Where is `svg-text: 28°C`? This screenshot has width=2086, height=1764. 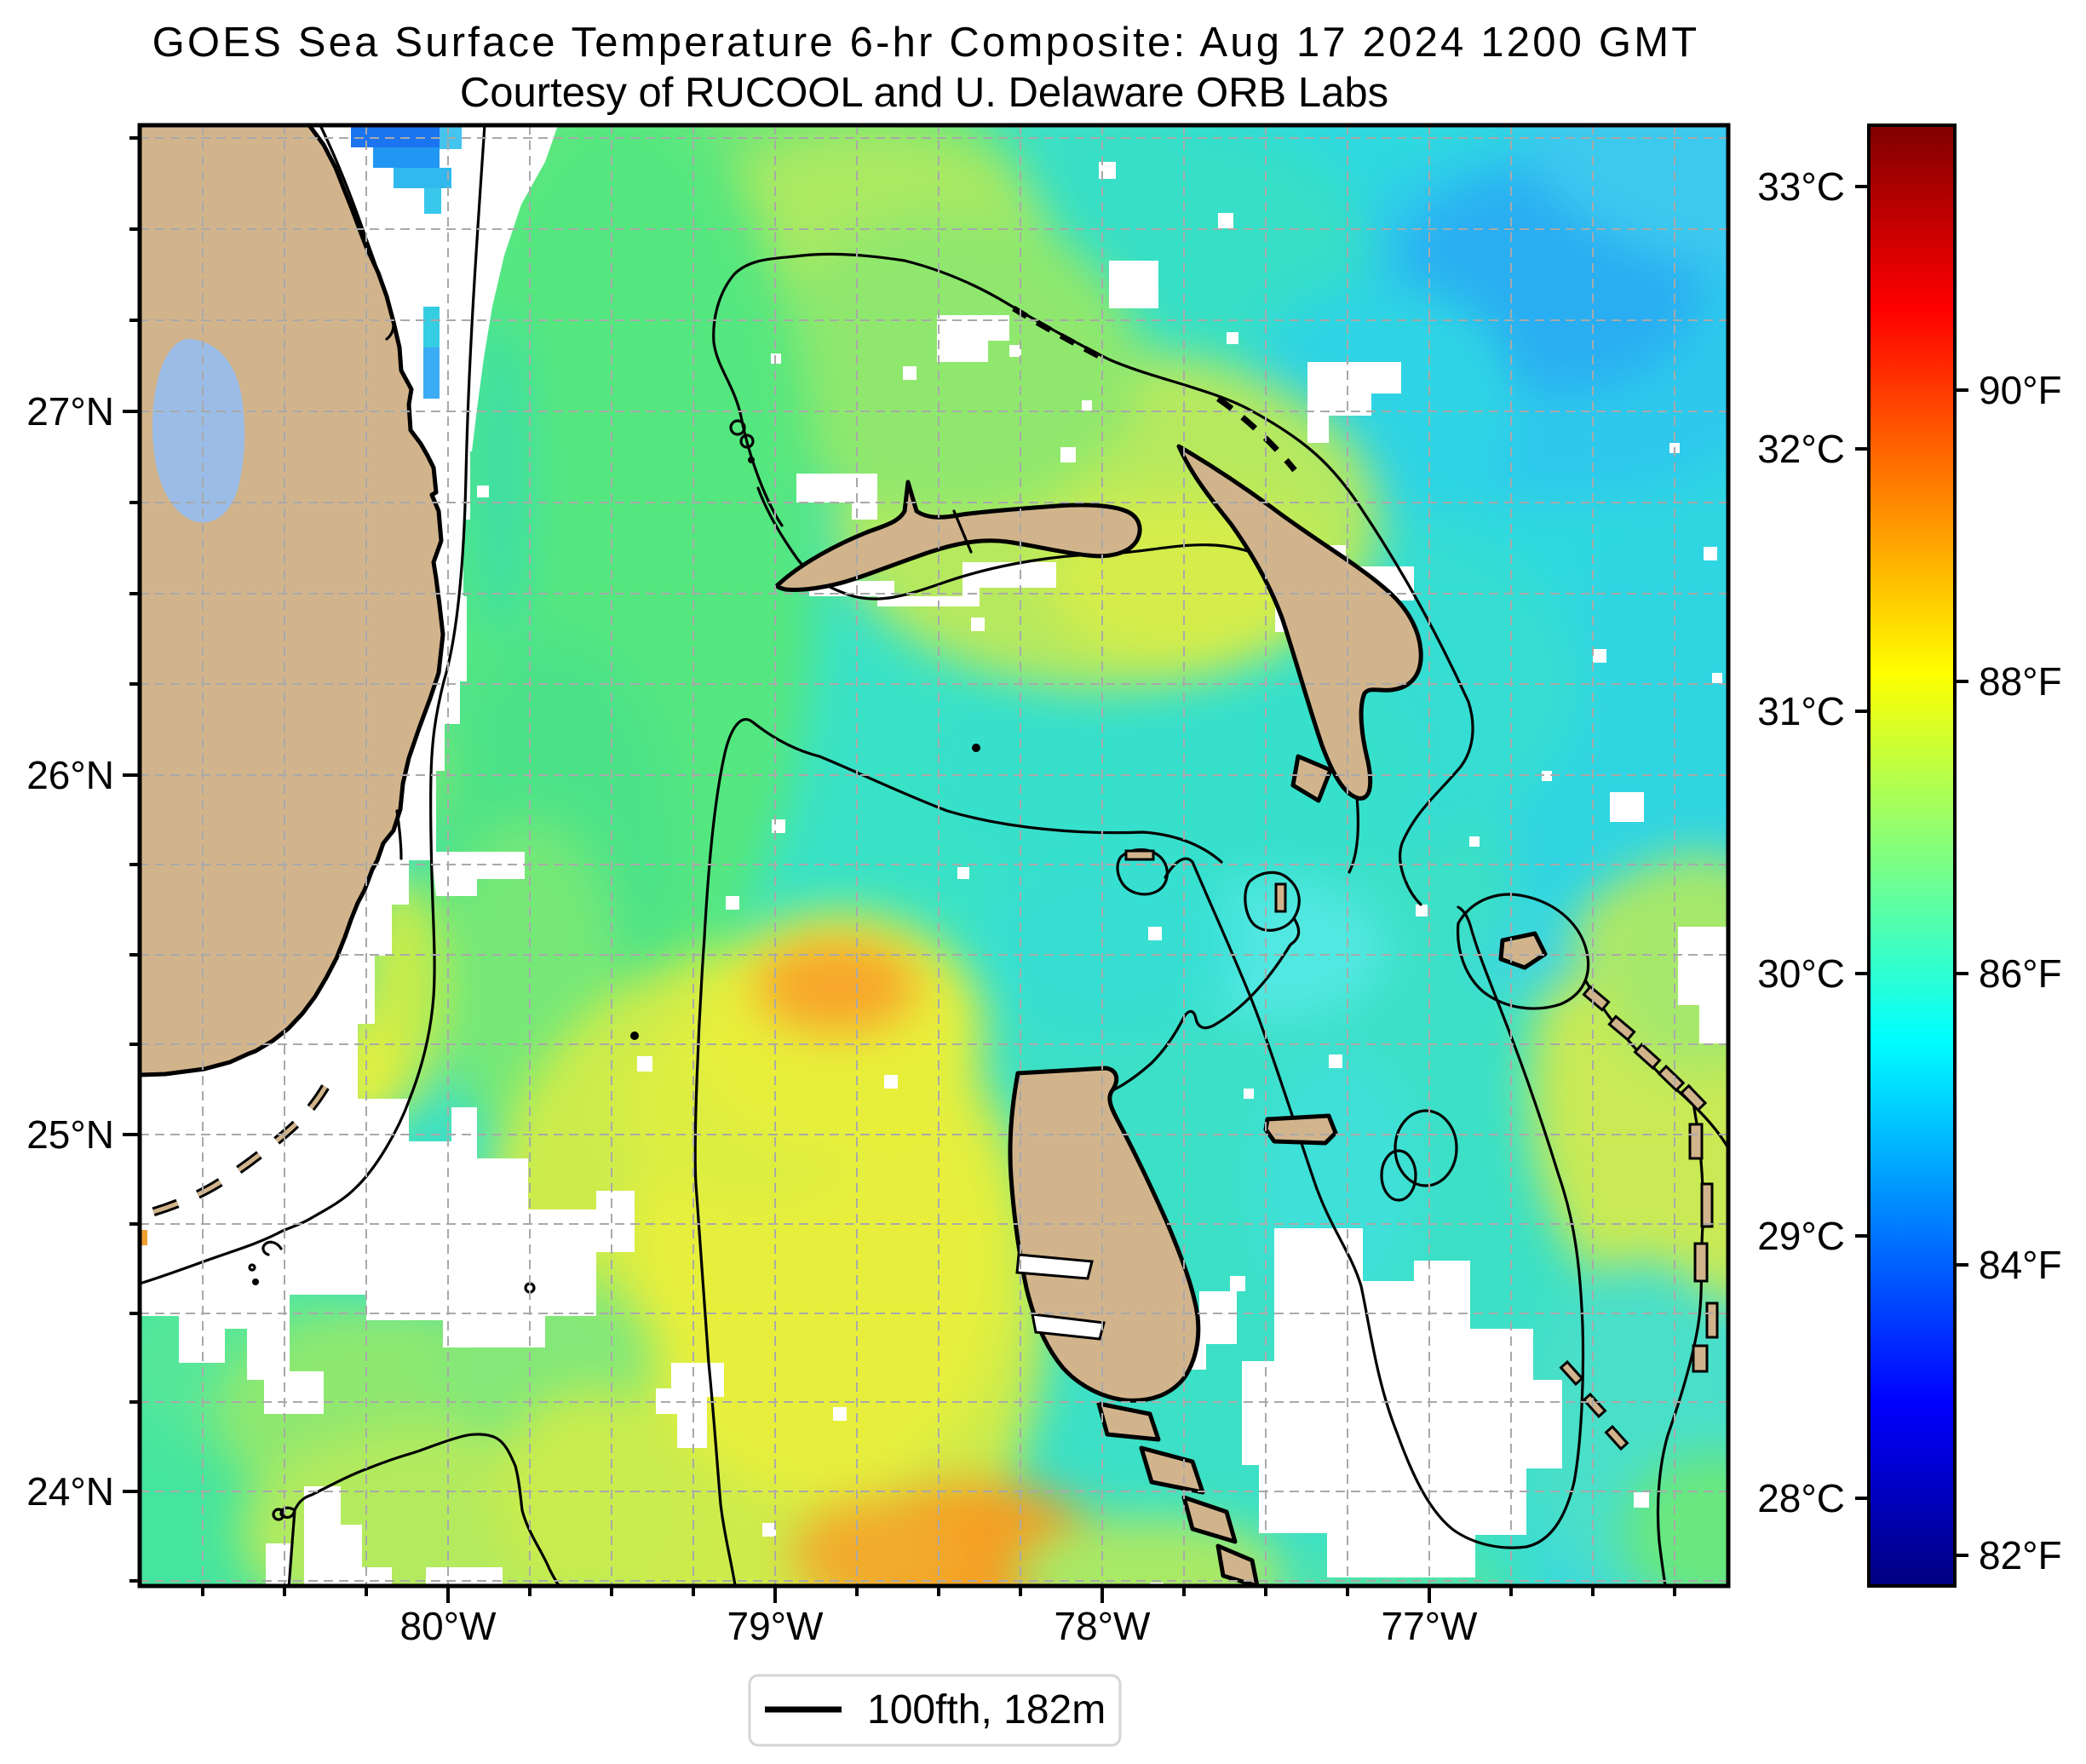 svg-text: 28°C is located at coordinates (1801, 1498).